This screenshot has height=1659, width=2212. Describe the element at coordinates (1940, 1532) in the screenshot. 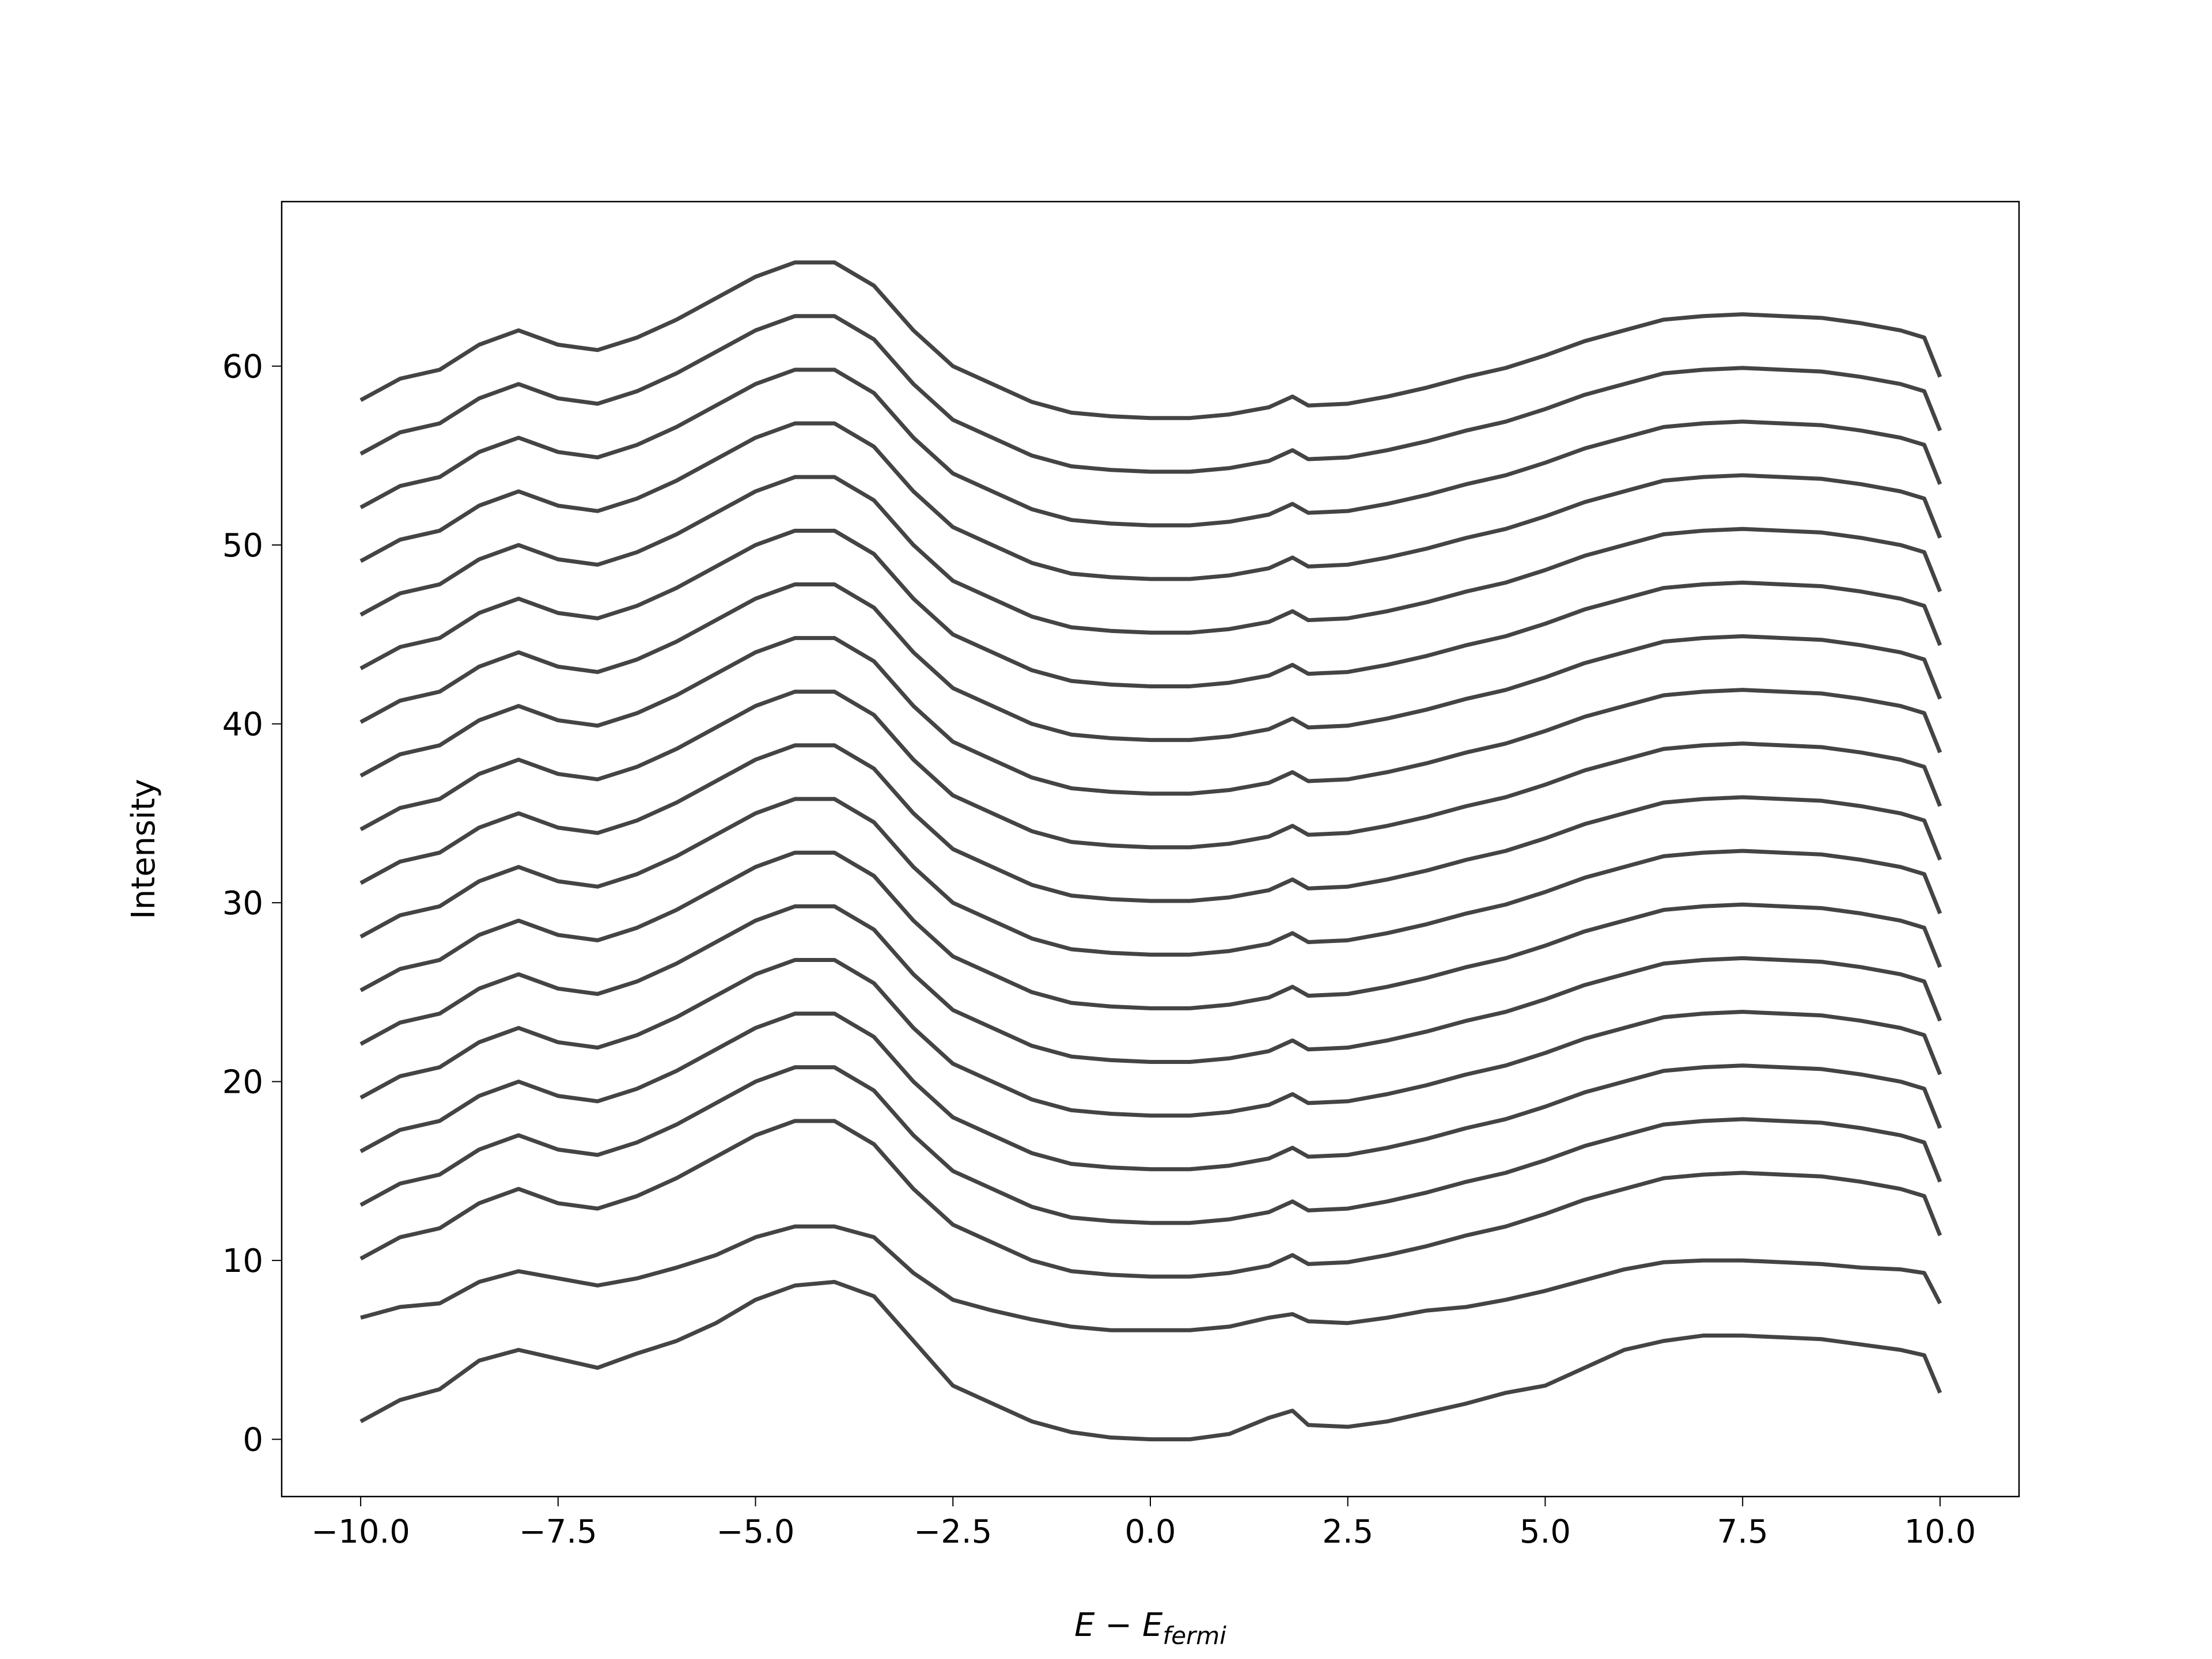

I see `x-tick-label: 10.0` at that location.